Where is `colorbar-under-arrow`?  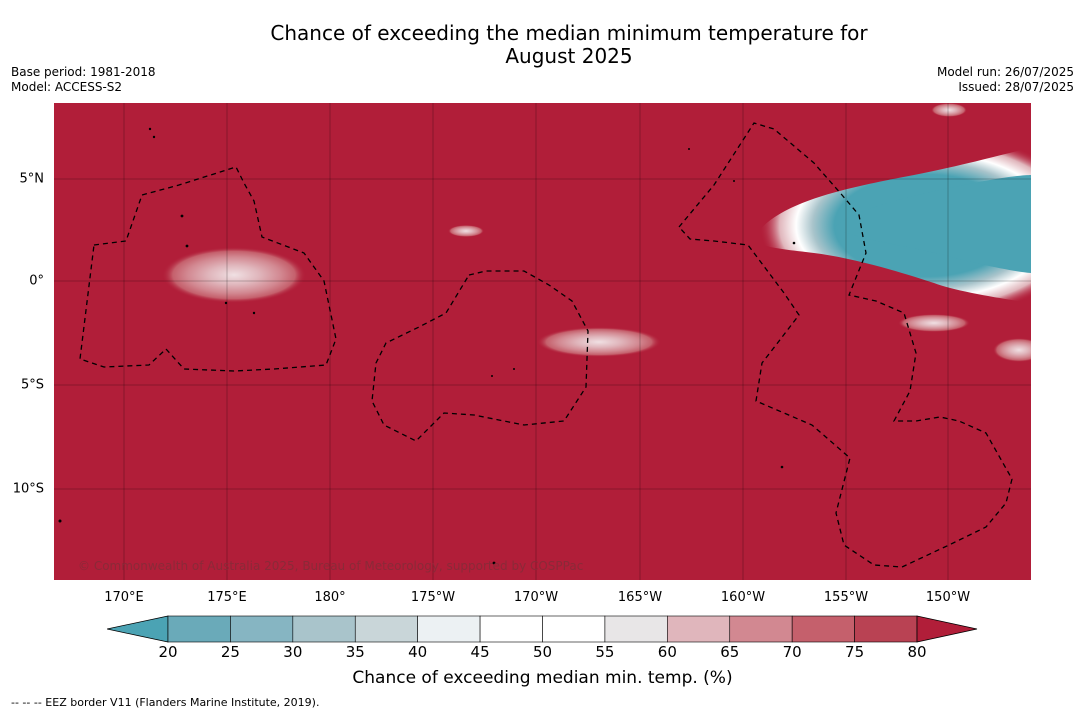
colorbar-under-arrow is located at coordinates (138, 629).